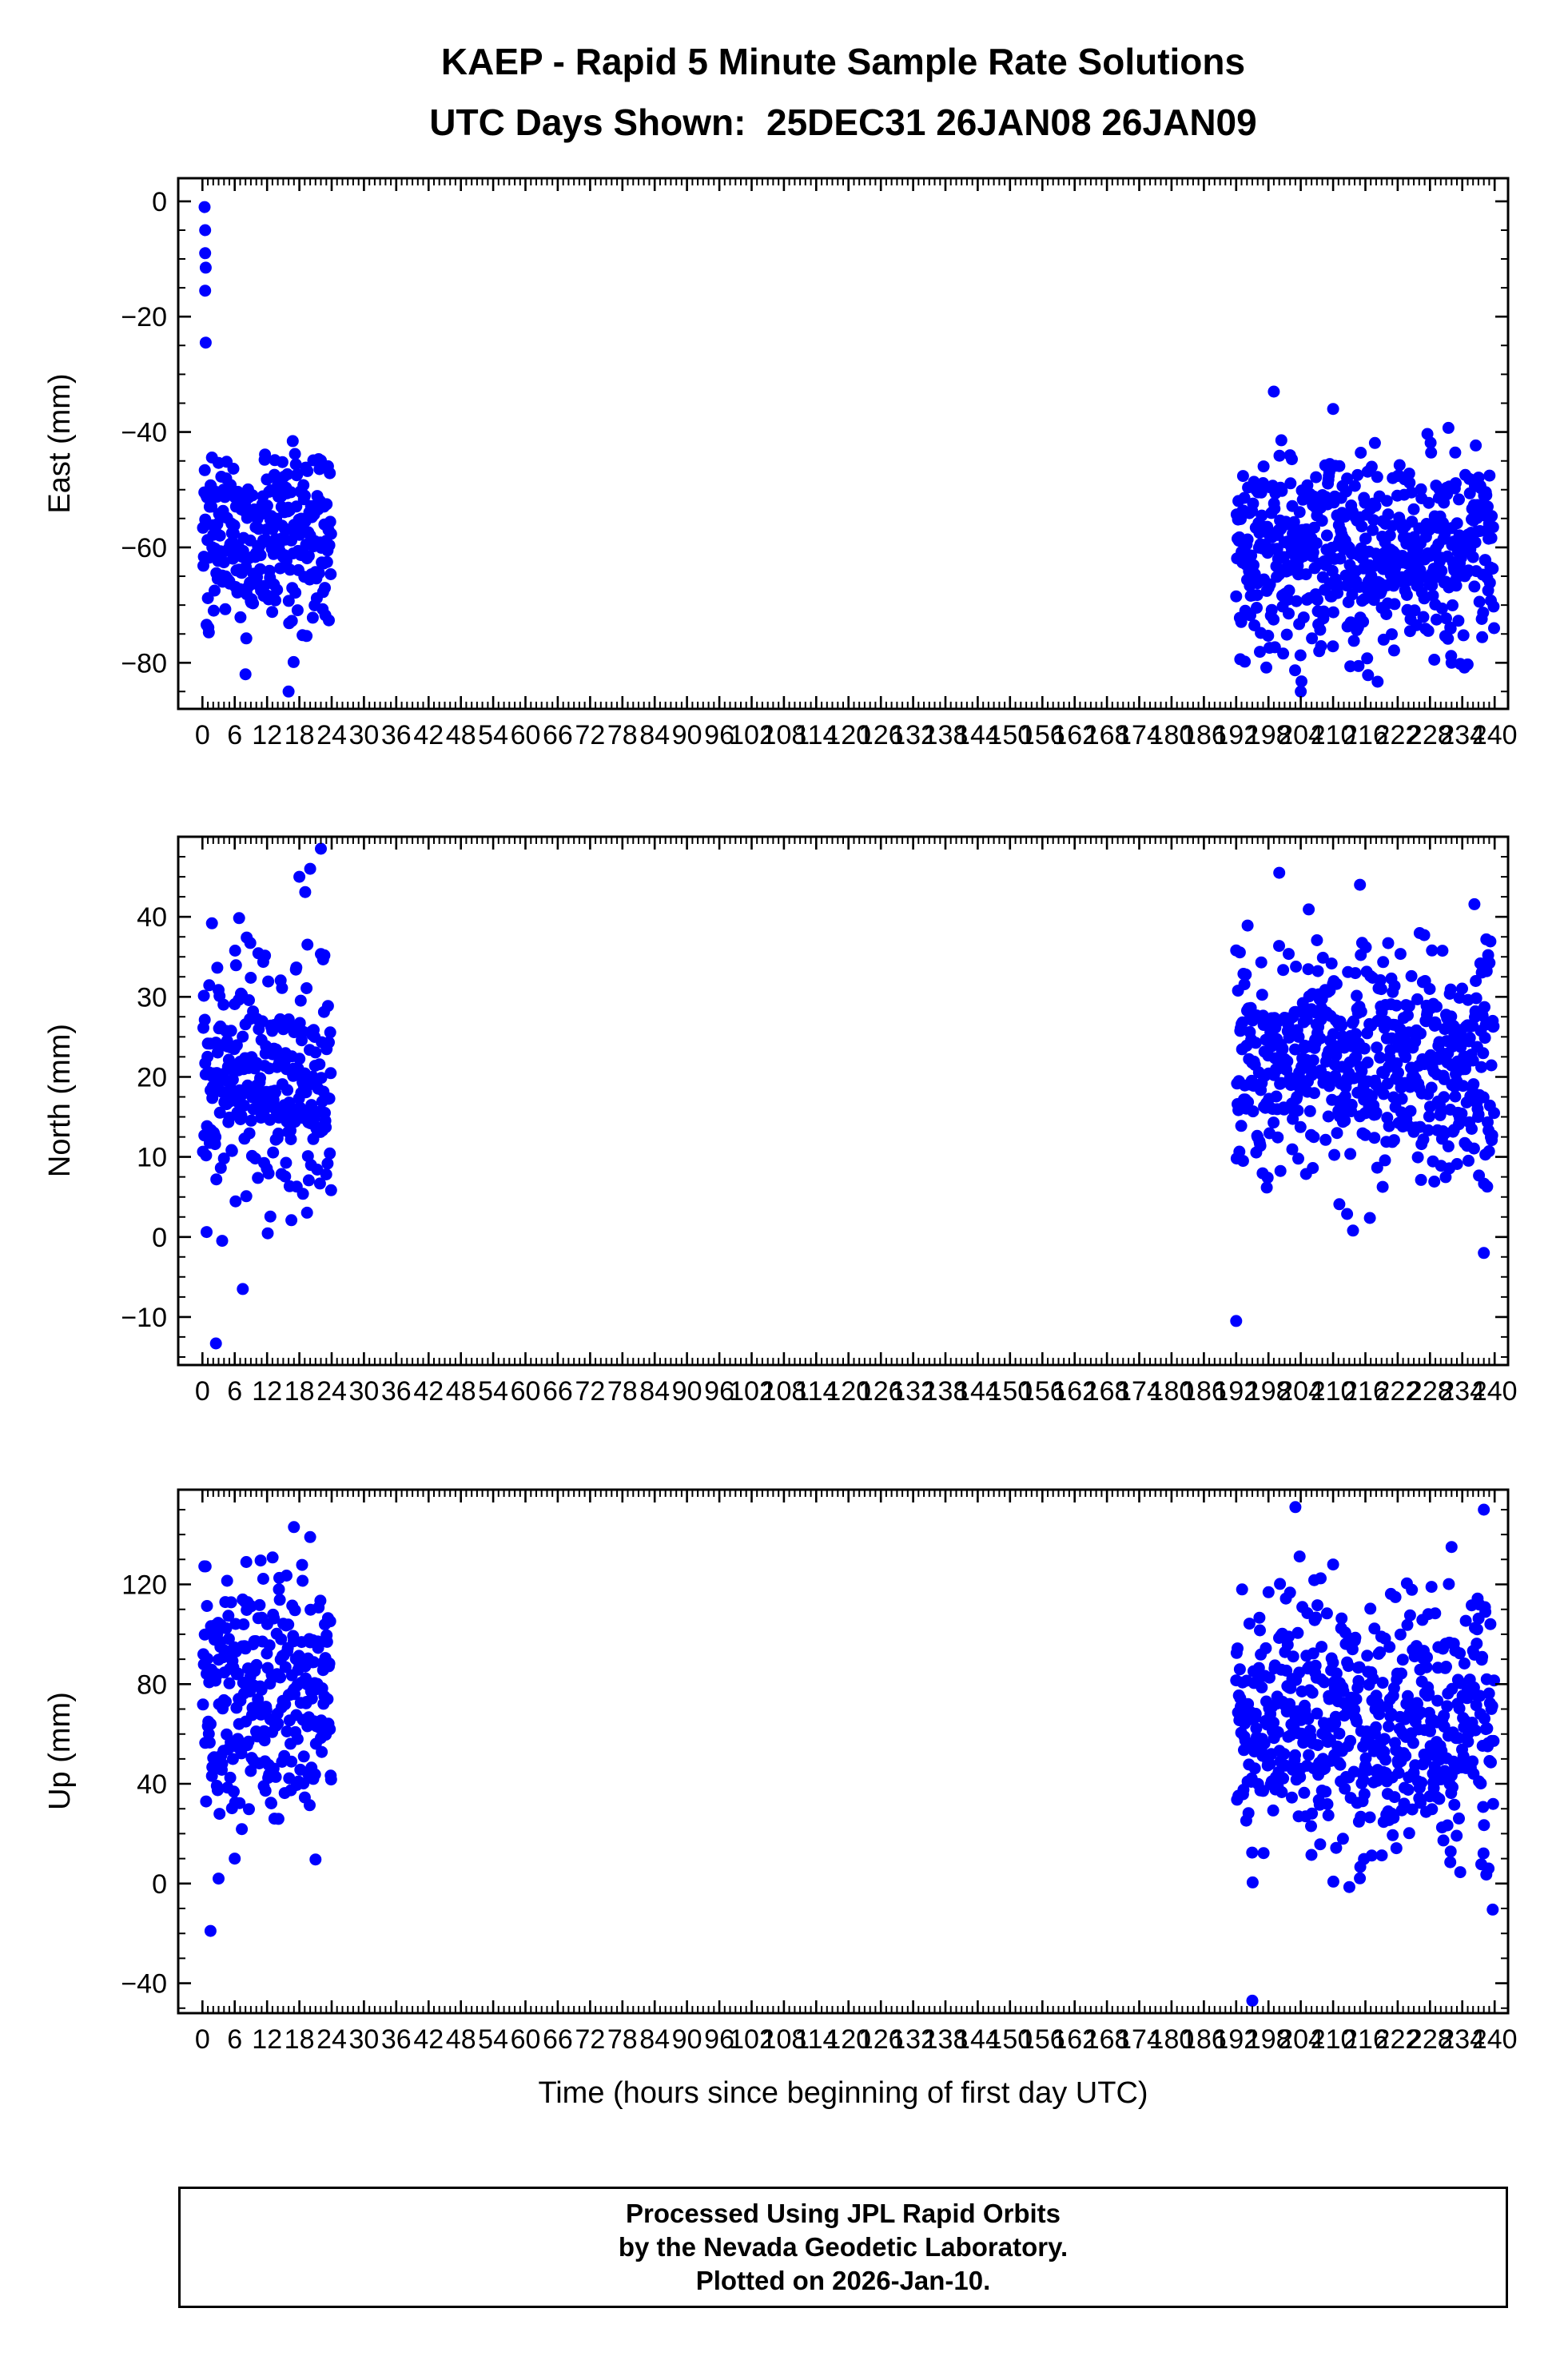 Image resolution: width=1568 pixels, height=2360 pixels. Describe the element at coordinates (913, 2039) in the screenshot. I see `svg-text: 132` at that location.